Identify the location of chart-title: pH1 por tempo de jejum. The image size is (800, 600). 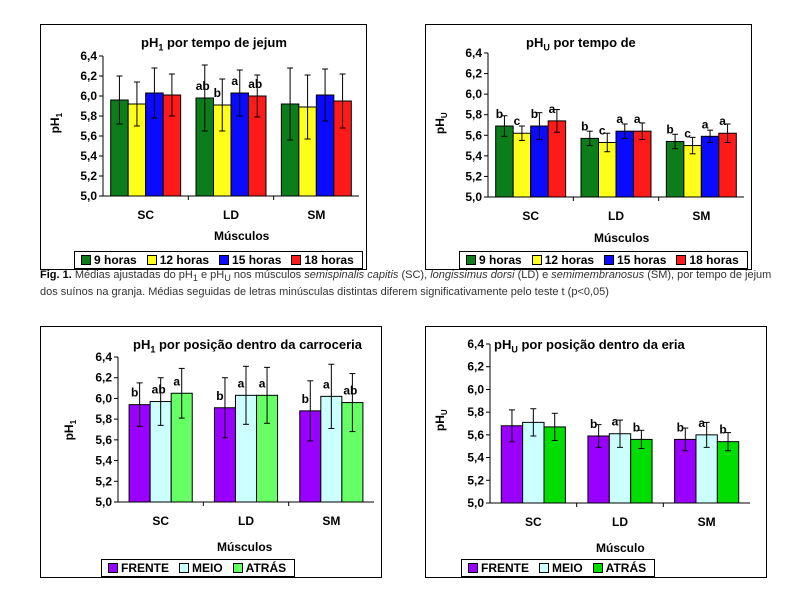
(214, 44).